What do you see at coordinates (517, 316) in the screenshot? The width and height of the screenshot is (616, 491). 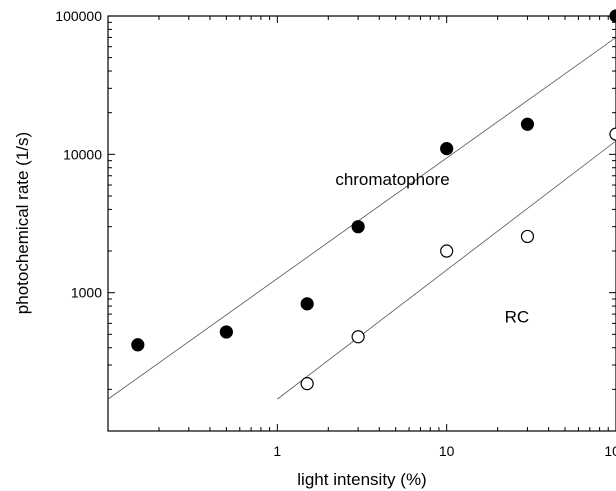 I see `annotation-label: RC` at bounding box center [517, 316].